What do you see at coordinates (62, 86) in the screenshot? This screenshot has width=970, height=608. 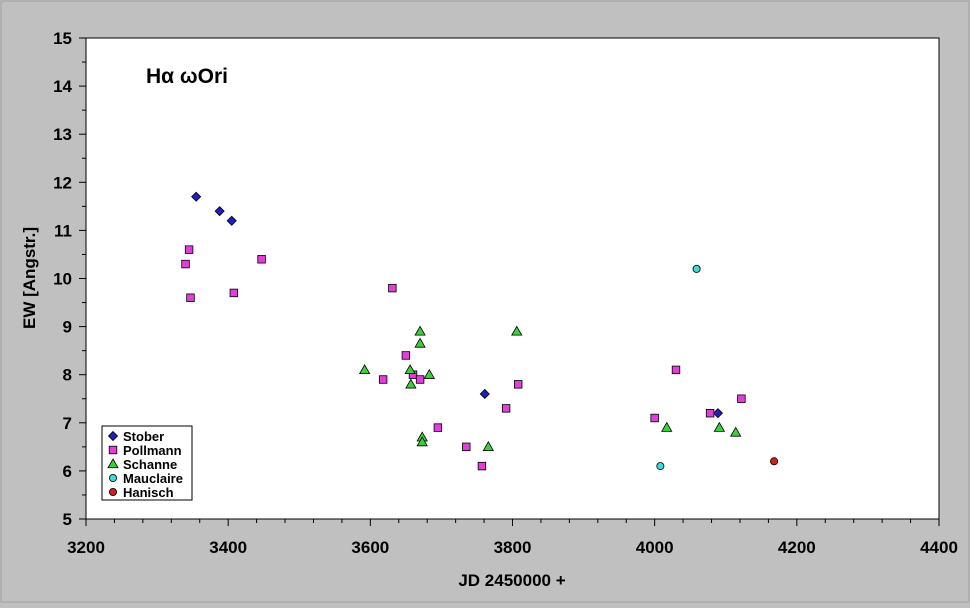 I see `y-tick-label: 14` at bounding box center [62, 86].